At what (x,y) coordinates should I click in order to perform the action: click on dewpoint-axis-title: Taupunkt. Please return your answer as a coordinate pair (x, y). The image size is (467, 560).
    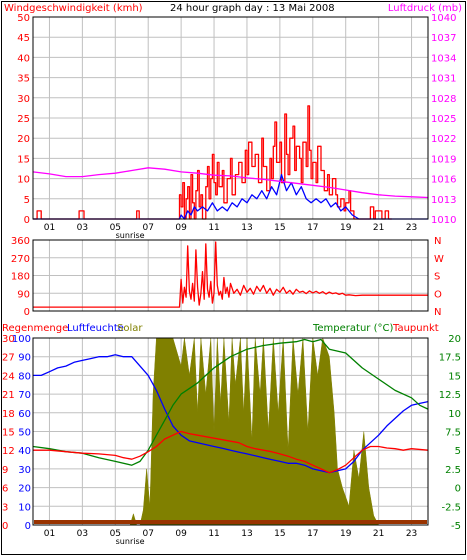
    Looking at the image, I should click on (415, 328).